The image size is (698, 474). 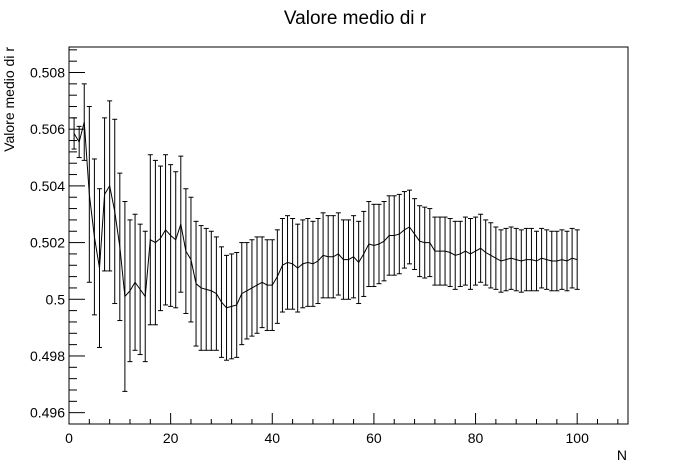 I want to click on data-point, so click(x=577, y=259).